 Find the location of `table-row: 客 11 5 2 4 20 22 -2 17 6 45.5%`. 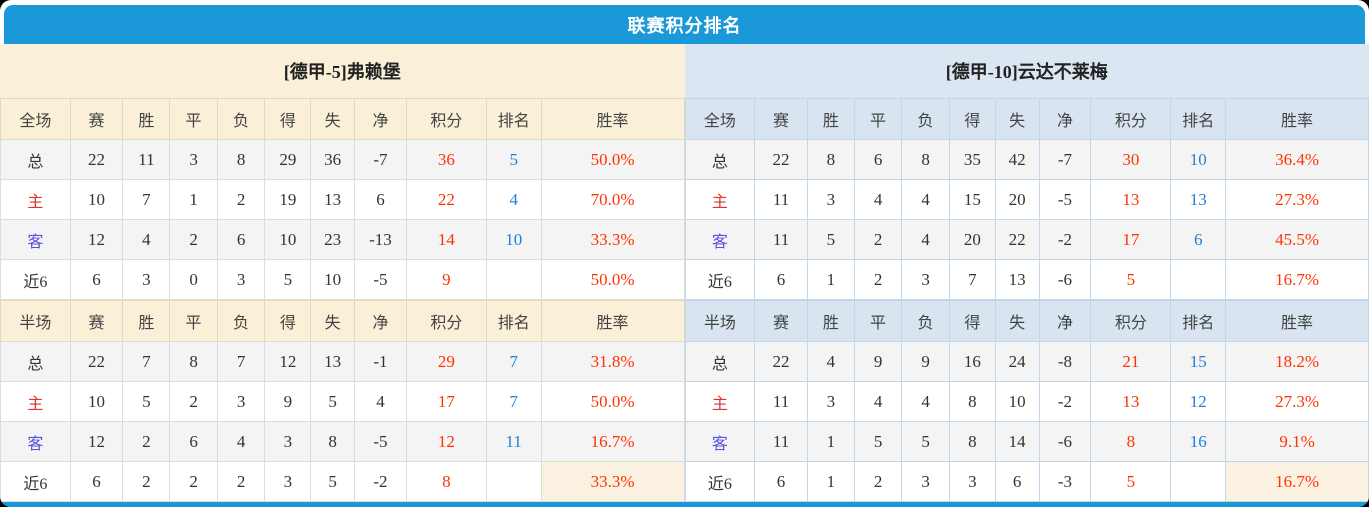

table-row: 客 11 5 2 4 20 22 -2 17 6 45.5% is located at coordinates (1026, 239).